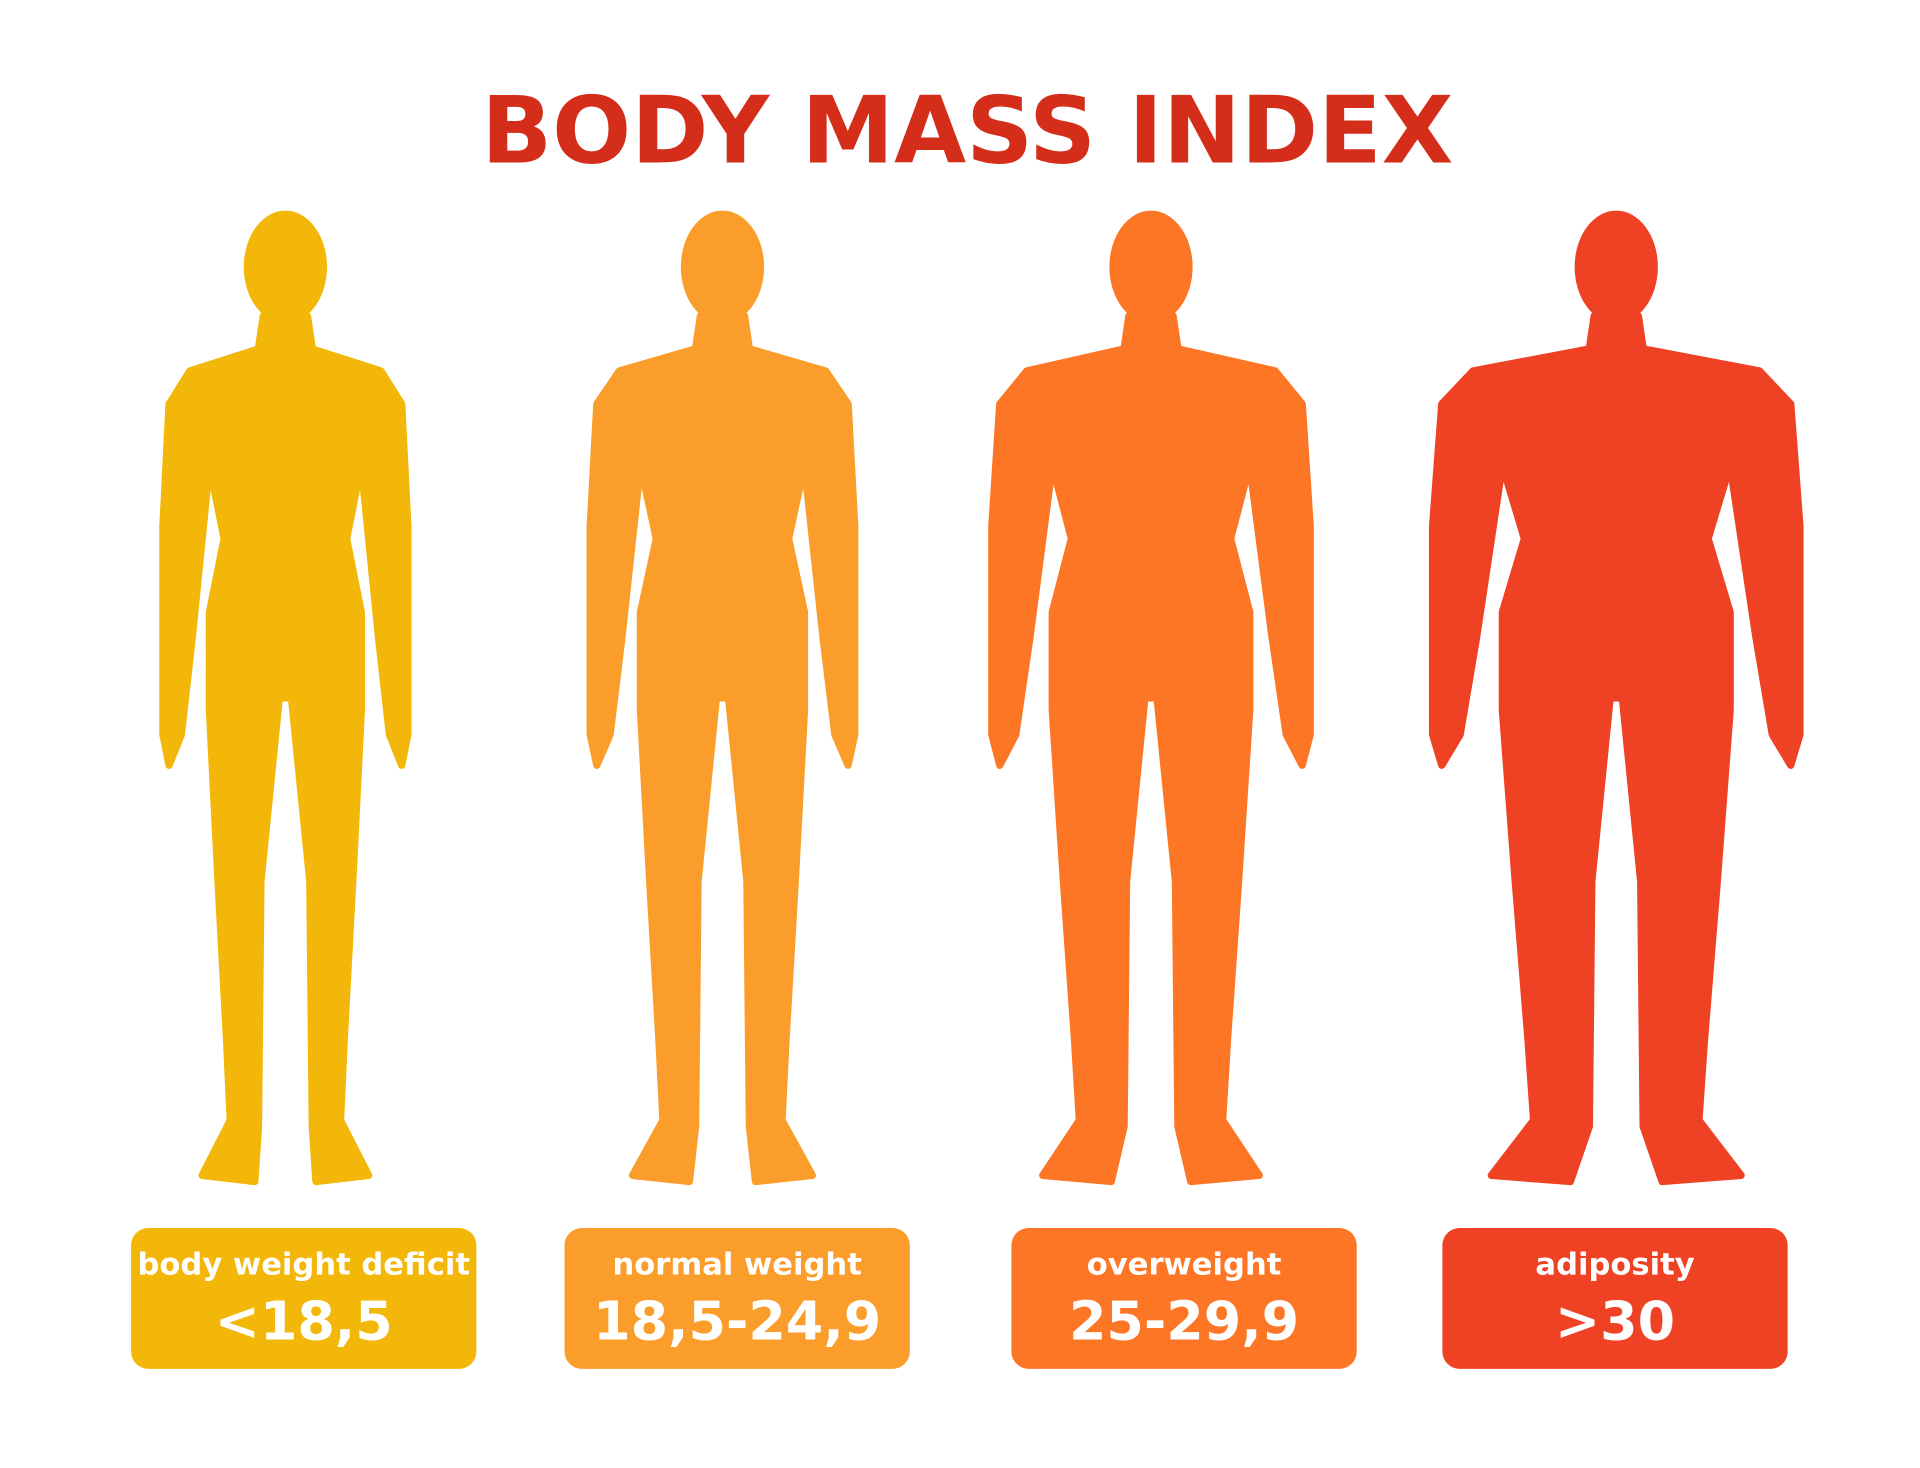 The height and width of the screenshot is (1468, 1920). Describe the element at coordinates (967, 131) in the screenshot. I see `title: BODY MASS INDEX` at that location.